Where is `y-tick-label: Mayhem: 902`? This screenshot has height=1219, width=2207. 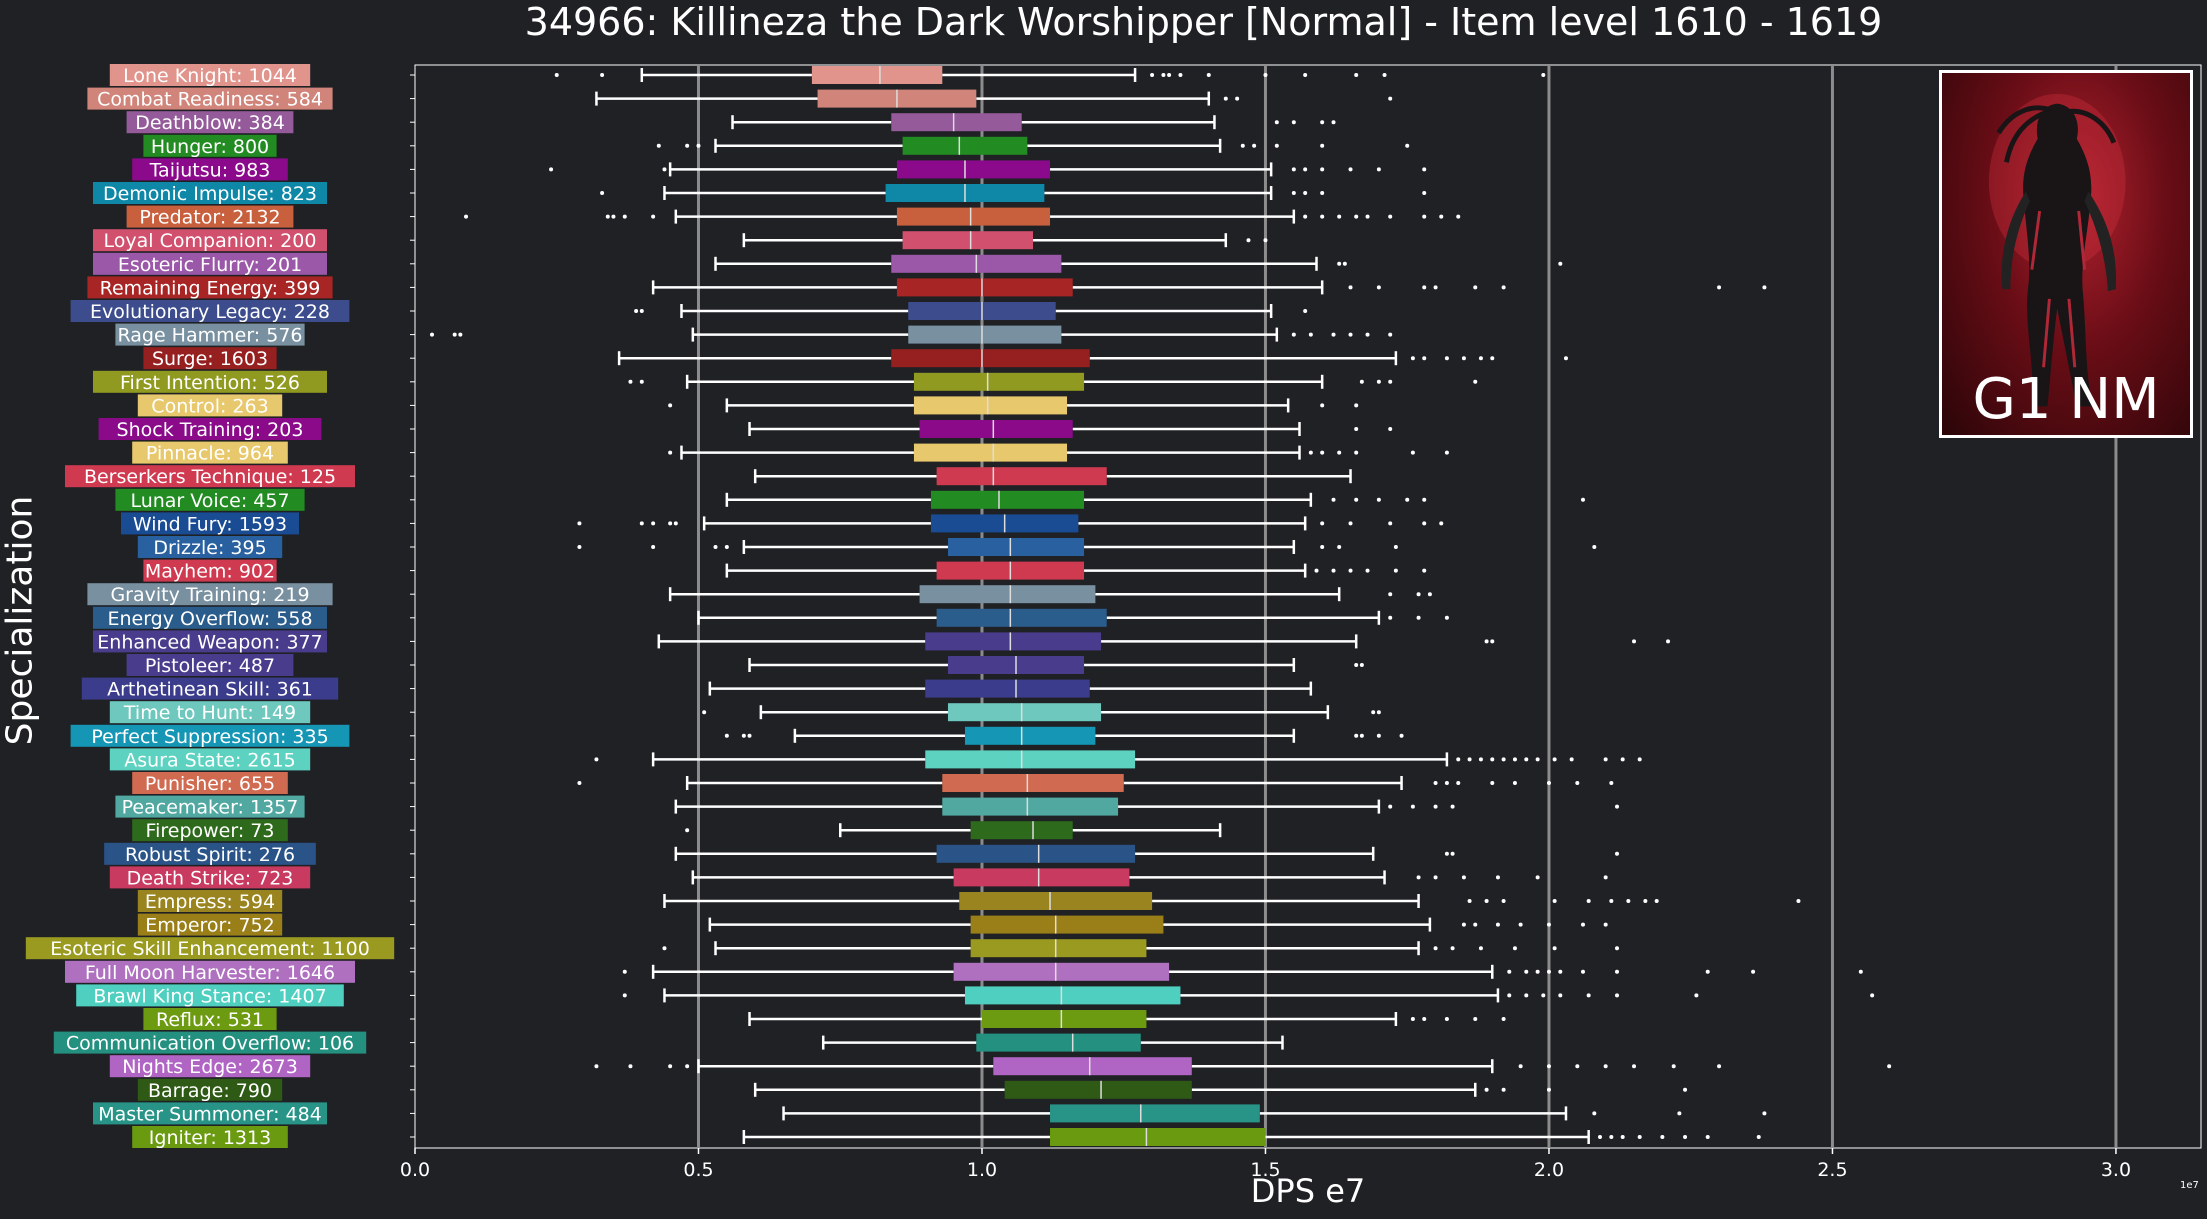
y-tick-label: Mayhem: 902 is located at coordinates (210, 572).